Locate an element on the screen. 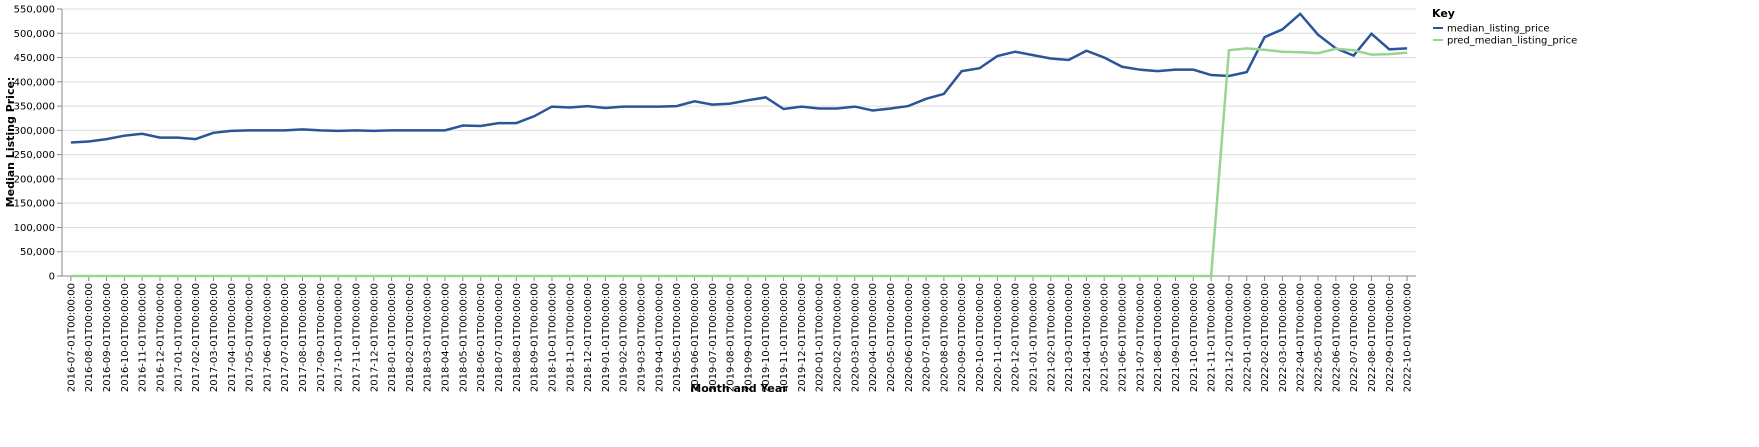 This screenshot has height=447, width=1759. x-tick-label: 2017-04-01T00:00:00 is located at coordinates (232, 337).